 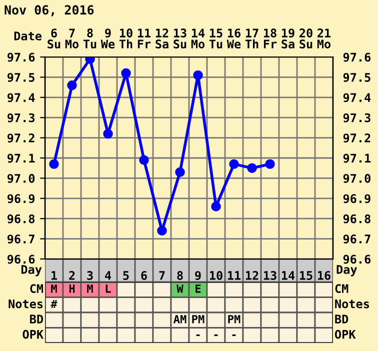 I want to click on y-tick-label: 96.6, so click(x=21, y=259).